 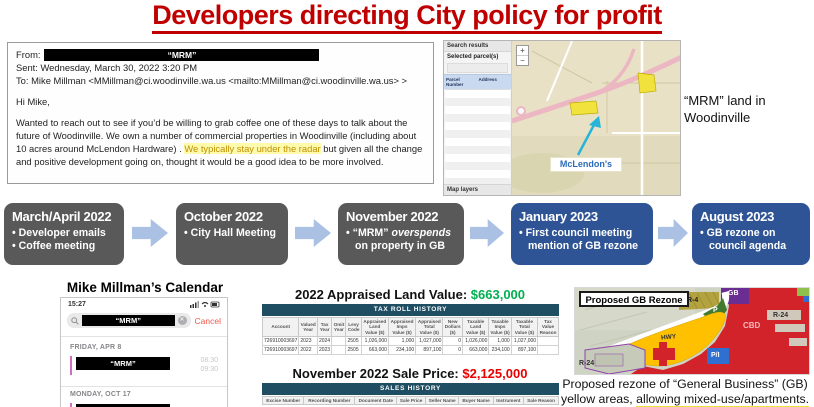 I want to click on status-icons, so click(x=205, y=304).